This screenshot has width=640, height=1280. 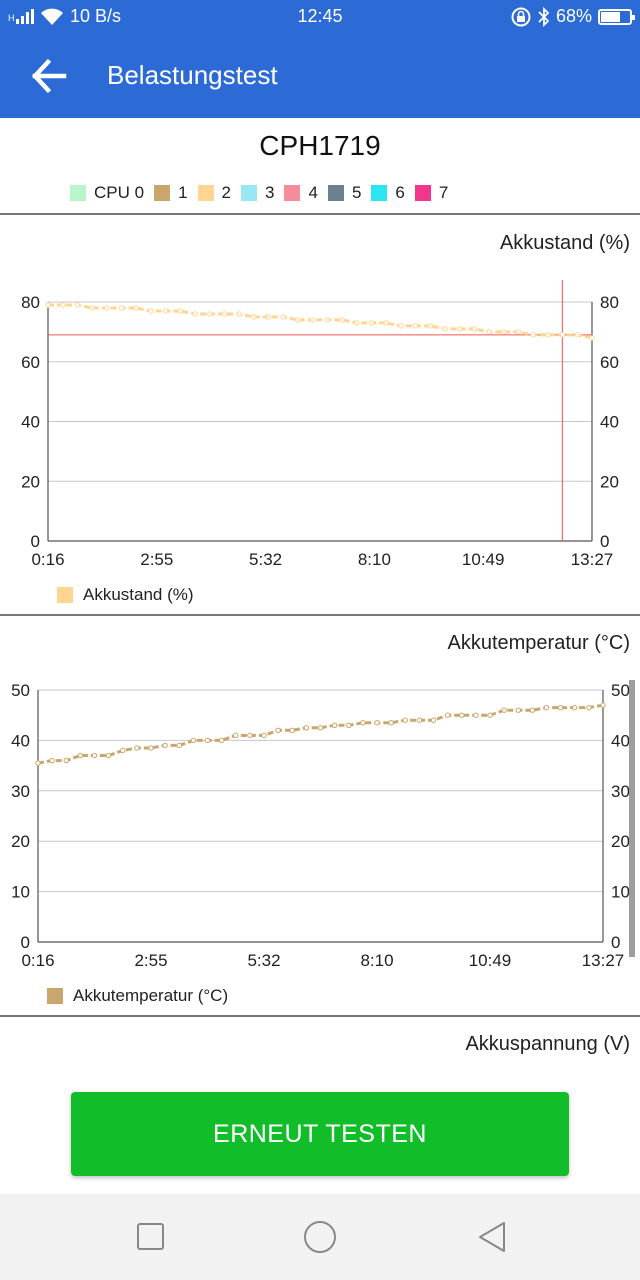 I want to click on navigation-bar, so click(x=320, y=1237).